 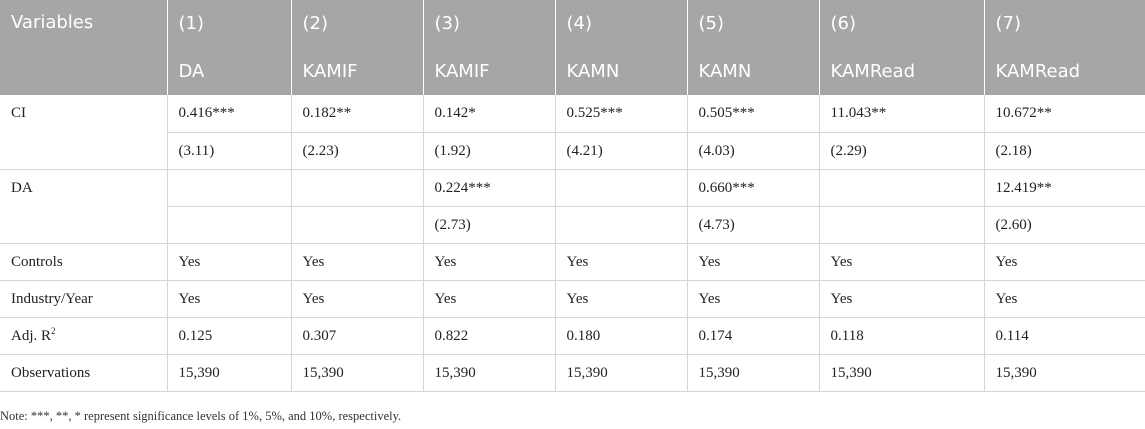 I want to click on header-dep-6: KAMRead, so click(x=902, y=71).